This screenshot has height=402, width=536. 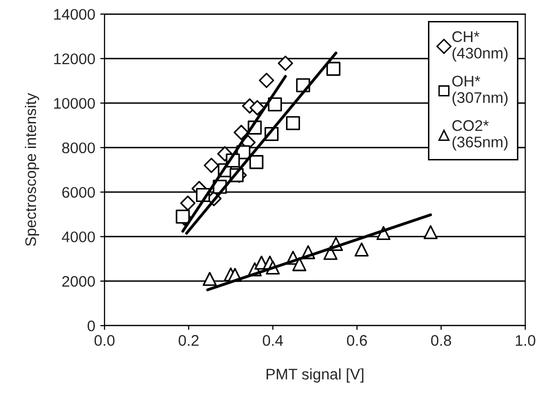 What do you see at coordinates (78, 148) in the screenshot?
I see `y-tick-label: 8000` at bounding box center [78, 148].